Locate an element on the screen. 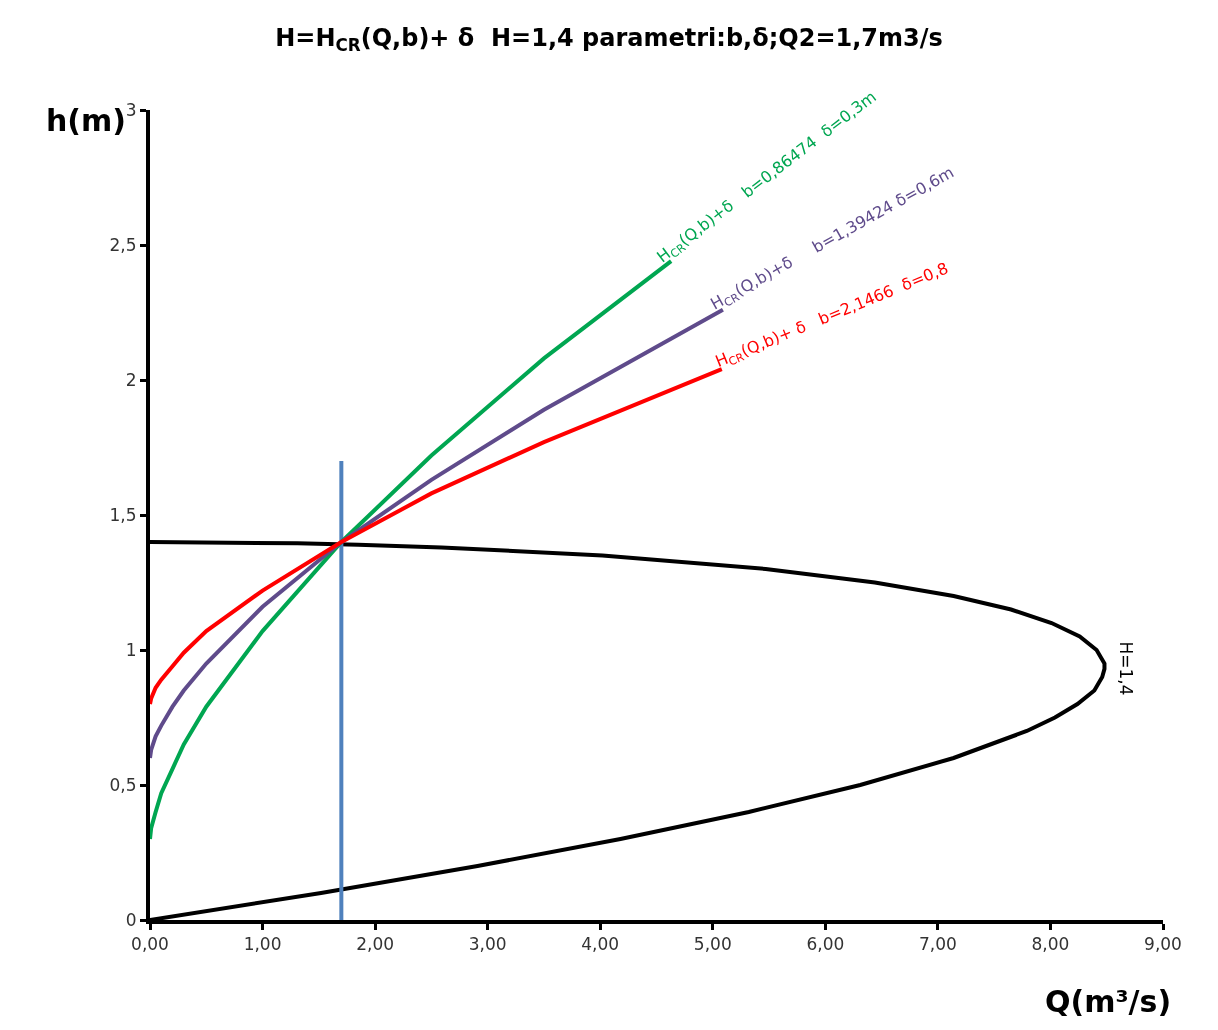 The height and width of the screenshot is (1030, 1218). x-tick-label: 8,00 is located at coordinates (1050, 944).